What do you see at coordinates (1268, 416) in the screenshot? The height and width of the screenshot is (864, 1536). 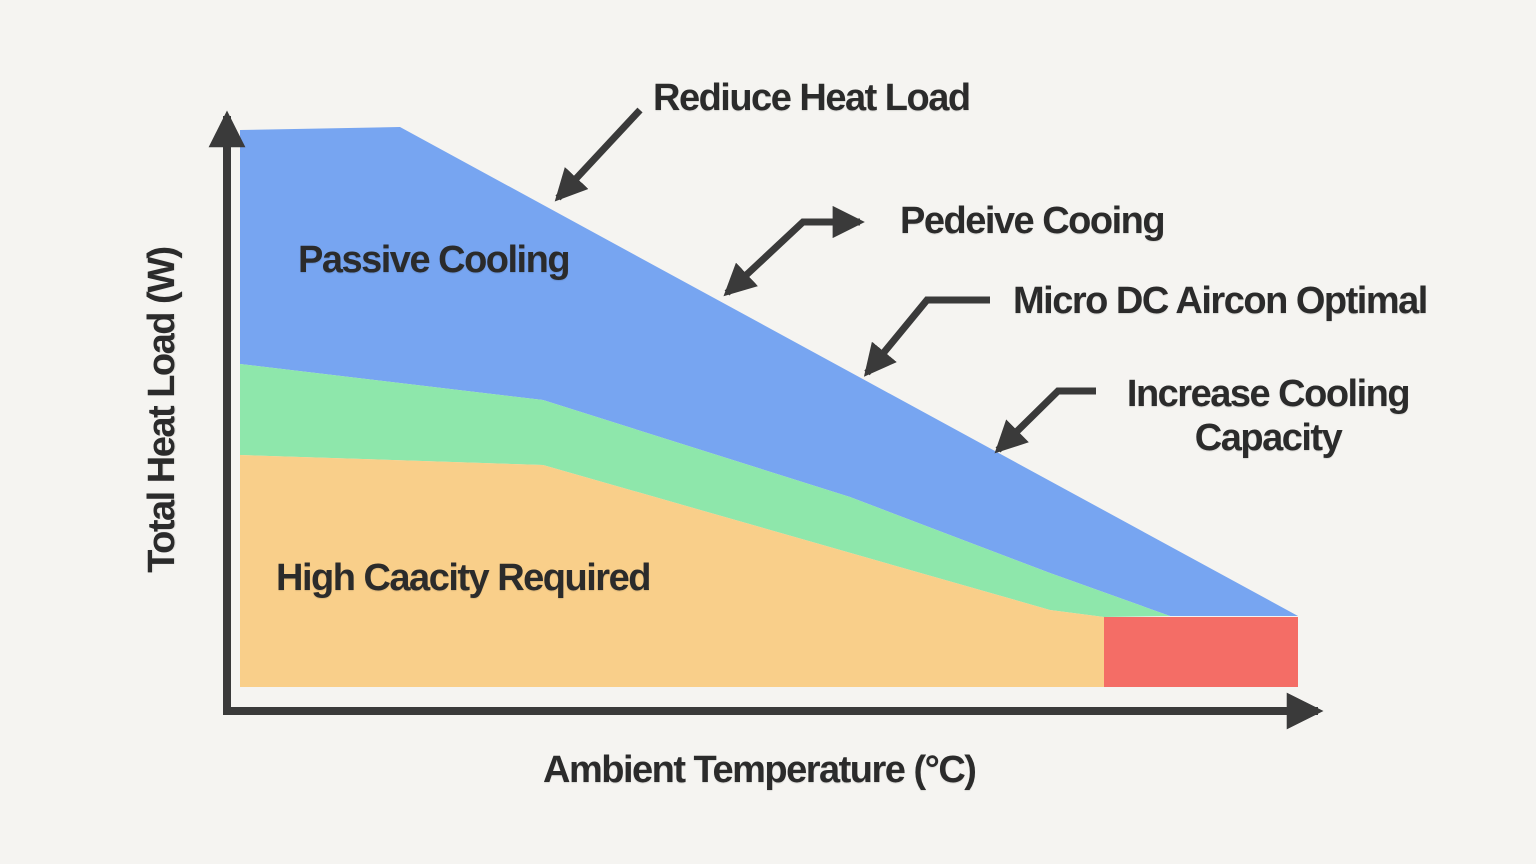 I see `annotation-increase-cooling-capacity: Increase Cooling Capacity` at bounding box center [1268, 416].